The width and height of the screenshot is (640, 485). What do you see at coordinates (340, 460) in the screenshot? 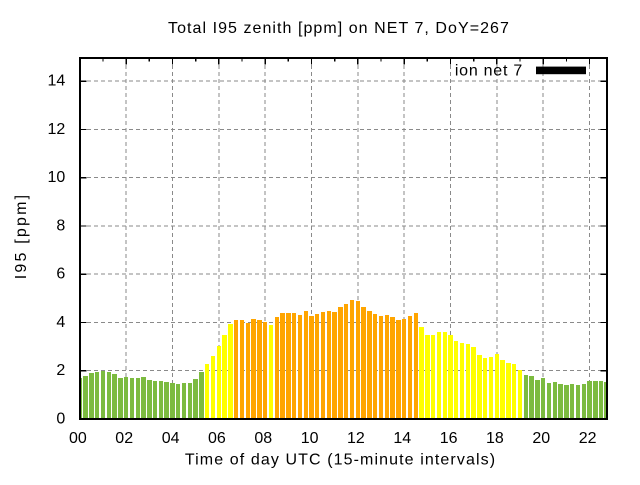
I see `svg-text:Time of day UTC (15-minute int: Time of day UTC (15-minute intervals)` at bounding box center [340, 460].